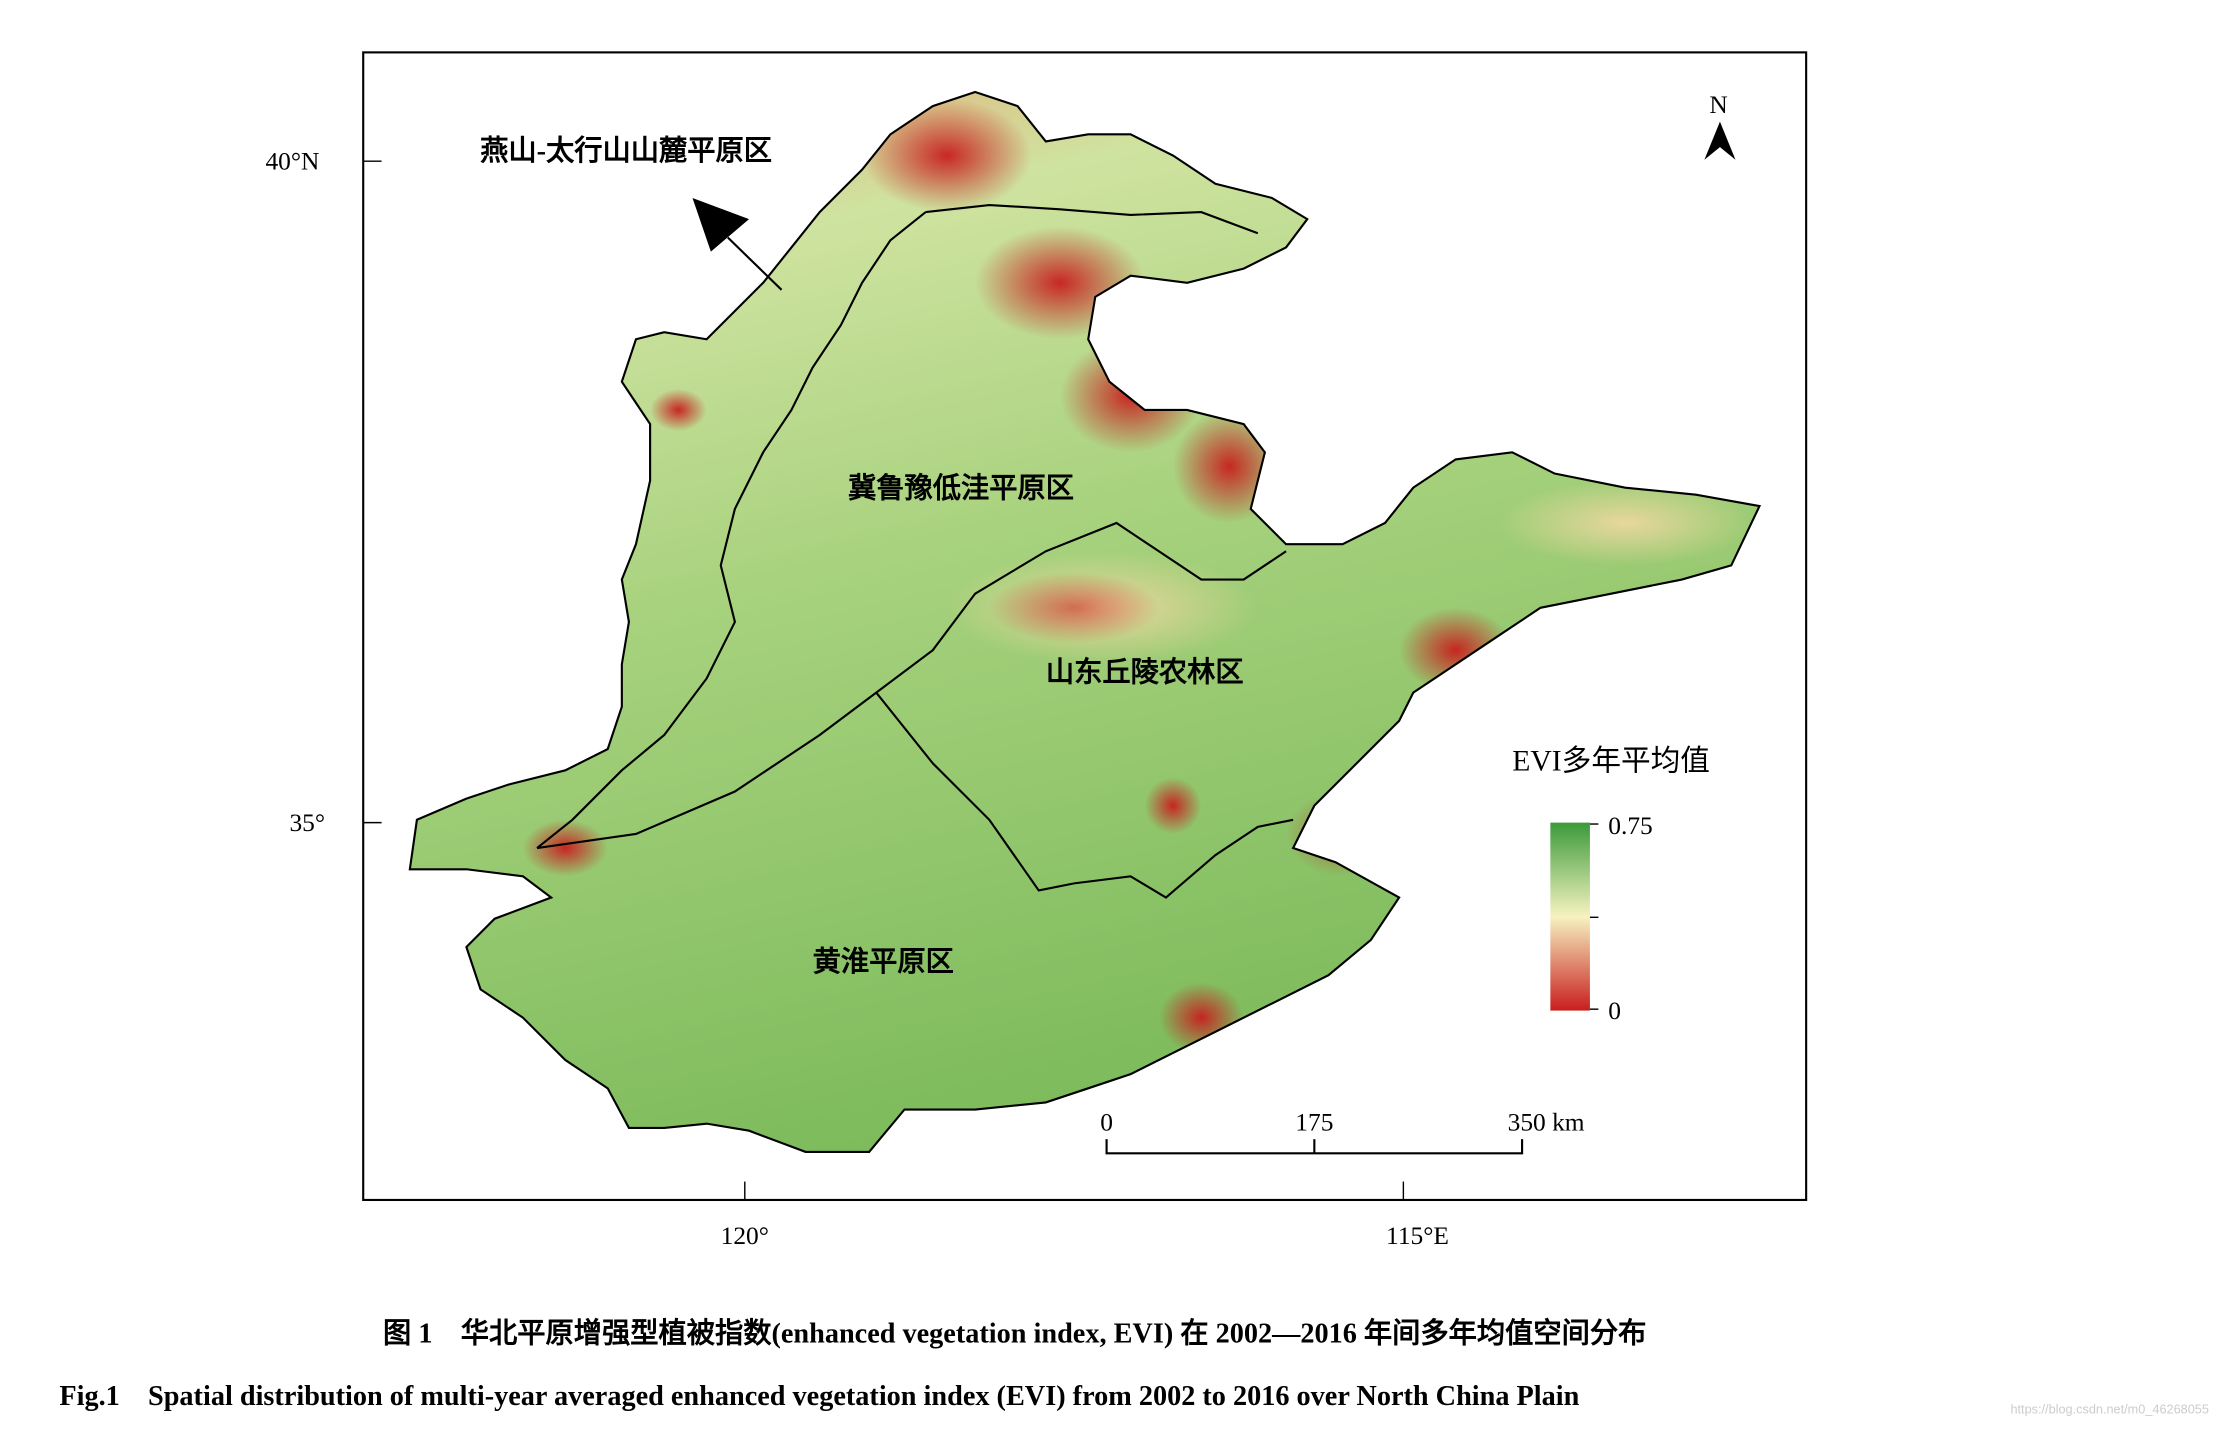 The width and height of the screenshot is (2216, 1429). I want to click on north-label: N, so click(1718, 104).